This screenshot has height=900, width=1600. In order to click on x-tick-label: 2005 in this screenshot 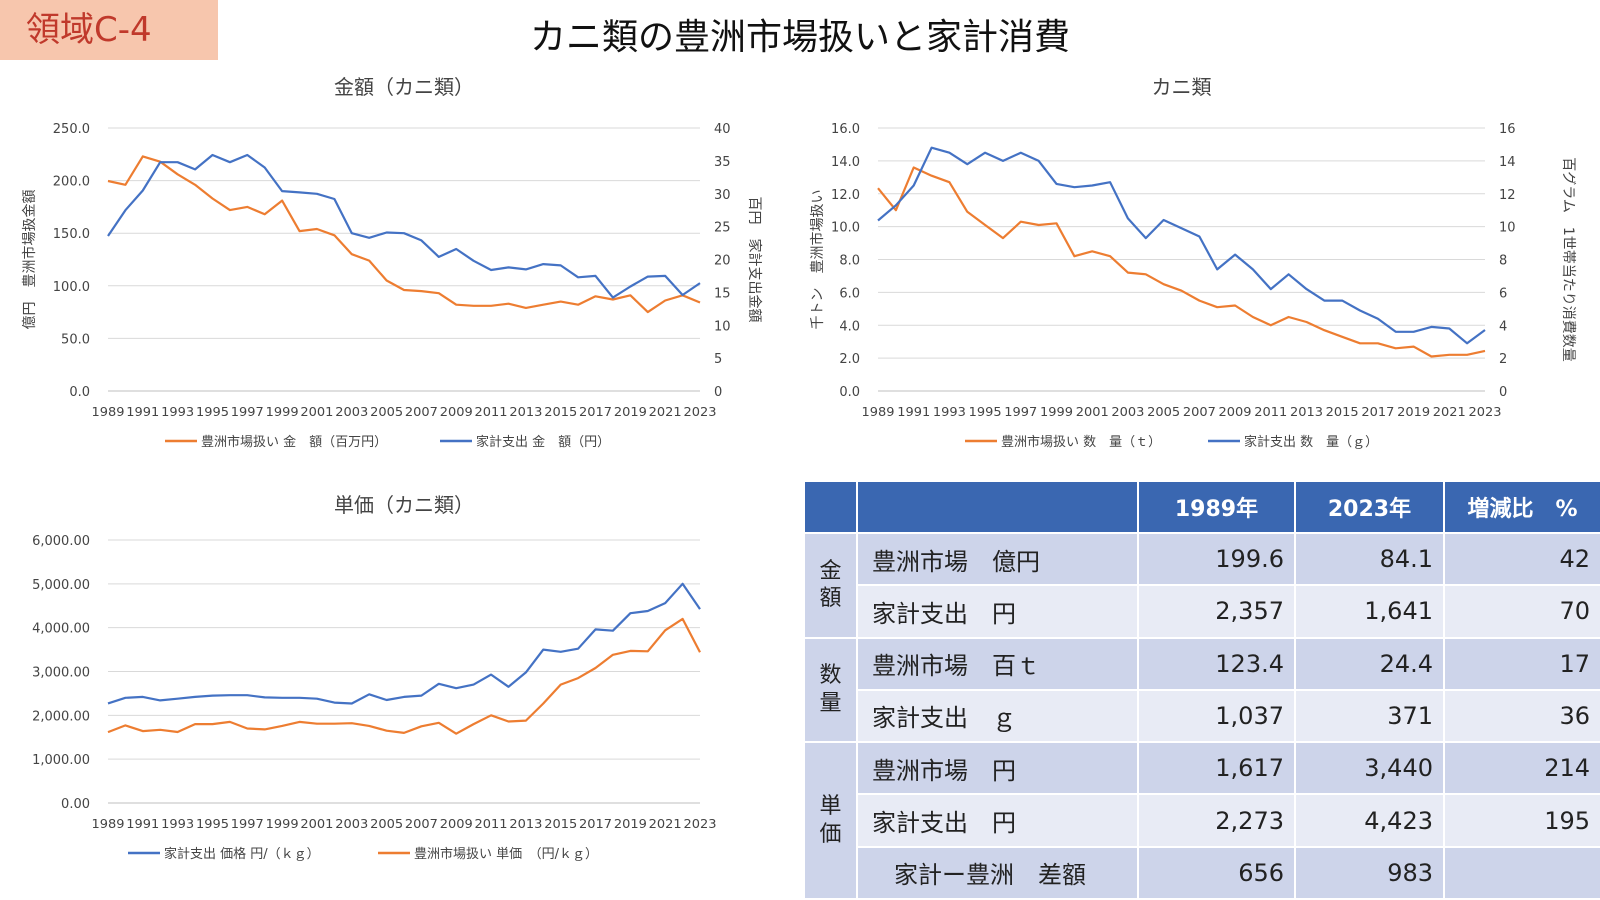, I will do `click(386, 823)`.